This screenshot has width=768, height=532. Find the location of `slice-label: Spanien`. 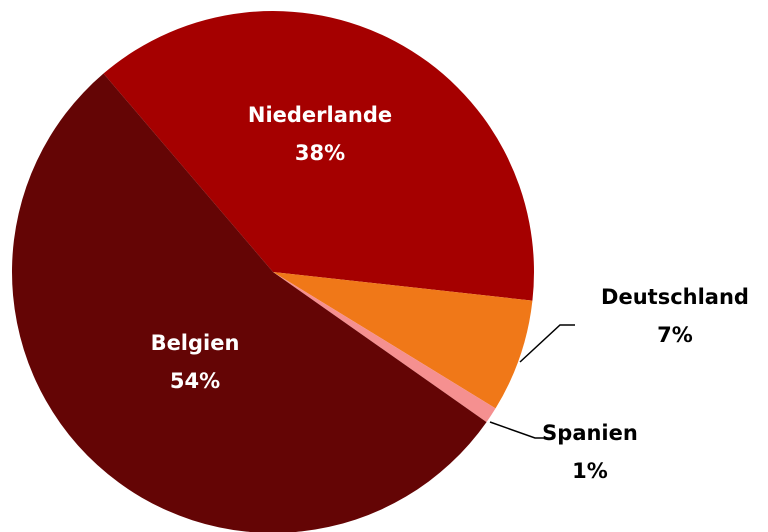

slice-label: Spanien is located at coordinates (590, 433).